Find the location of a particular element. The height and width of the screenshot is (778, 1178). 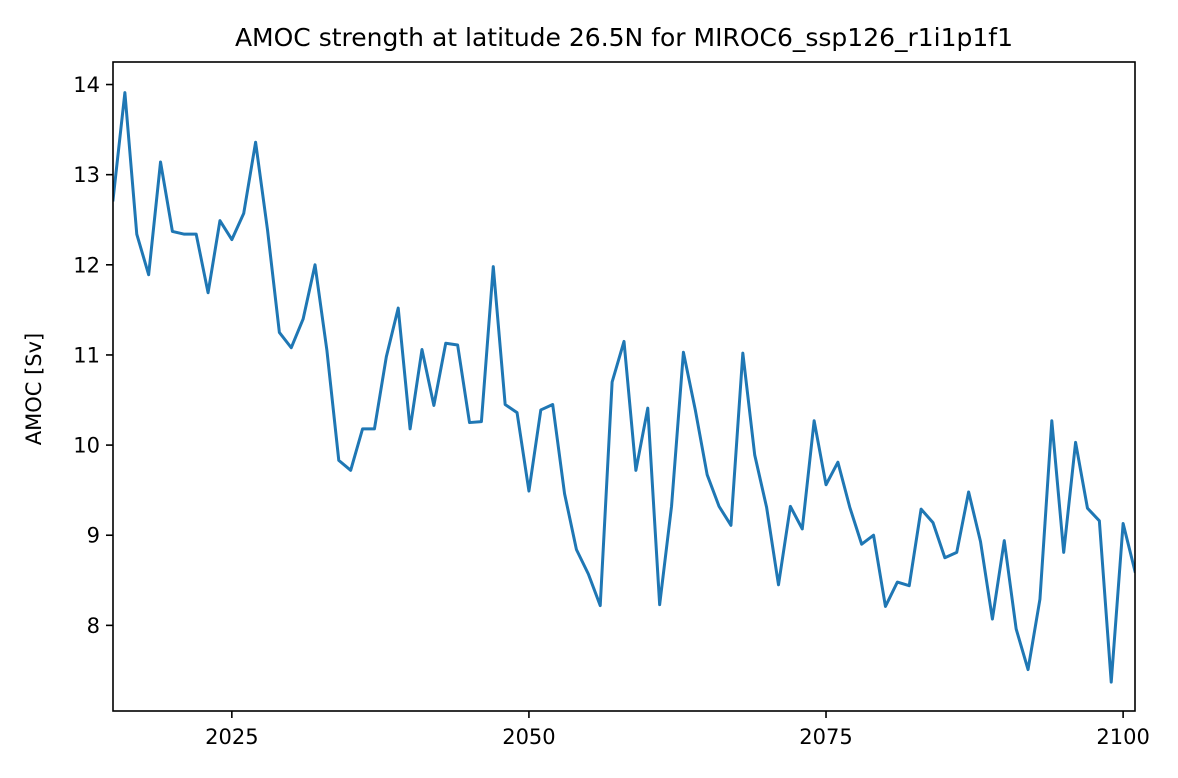

y-tick-label: 13 is located at coordinates (86, 175).